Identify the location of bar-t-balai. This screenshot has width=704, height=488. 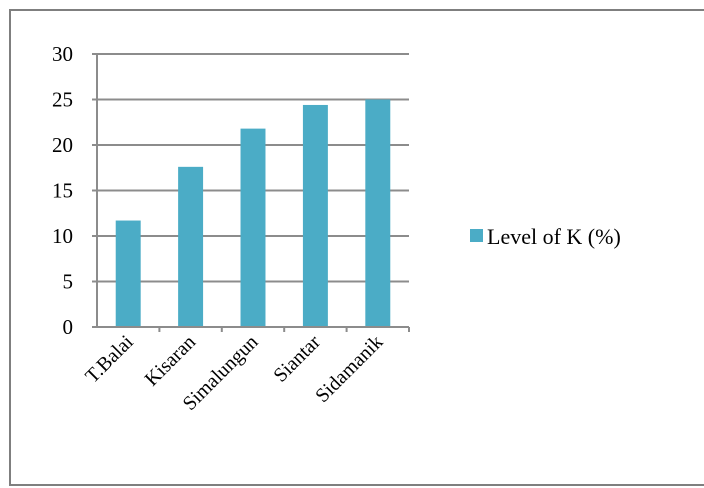
(128, 273).